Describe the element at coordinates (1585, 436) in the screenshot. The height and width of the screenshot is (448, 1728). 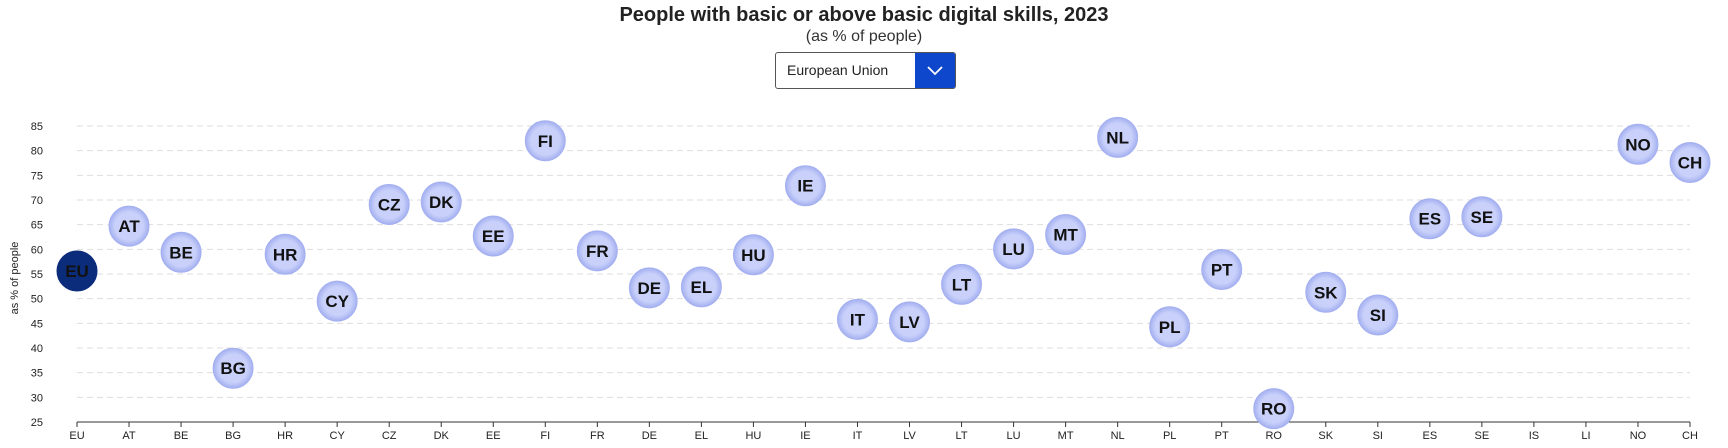
I see `x-tick-label-li: LI` at that location.